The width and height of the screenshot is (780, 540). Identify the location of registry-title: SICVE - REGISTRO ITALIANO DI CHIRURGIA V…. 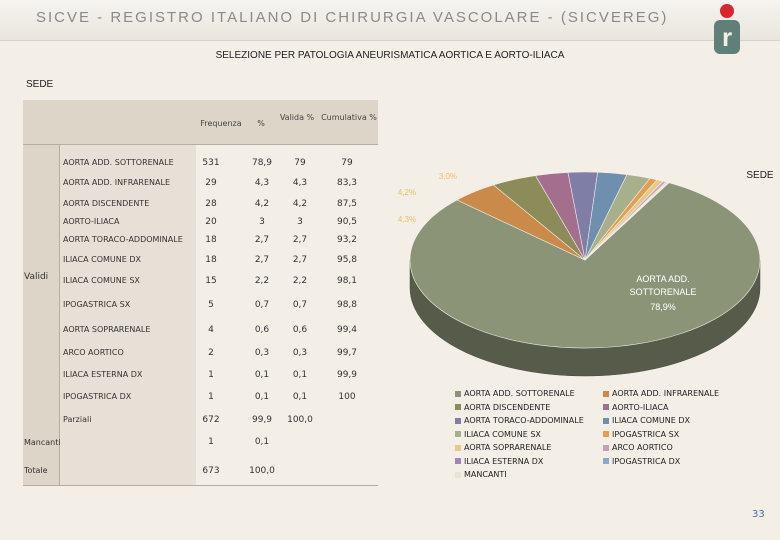
(352, 17).